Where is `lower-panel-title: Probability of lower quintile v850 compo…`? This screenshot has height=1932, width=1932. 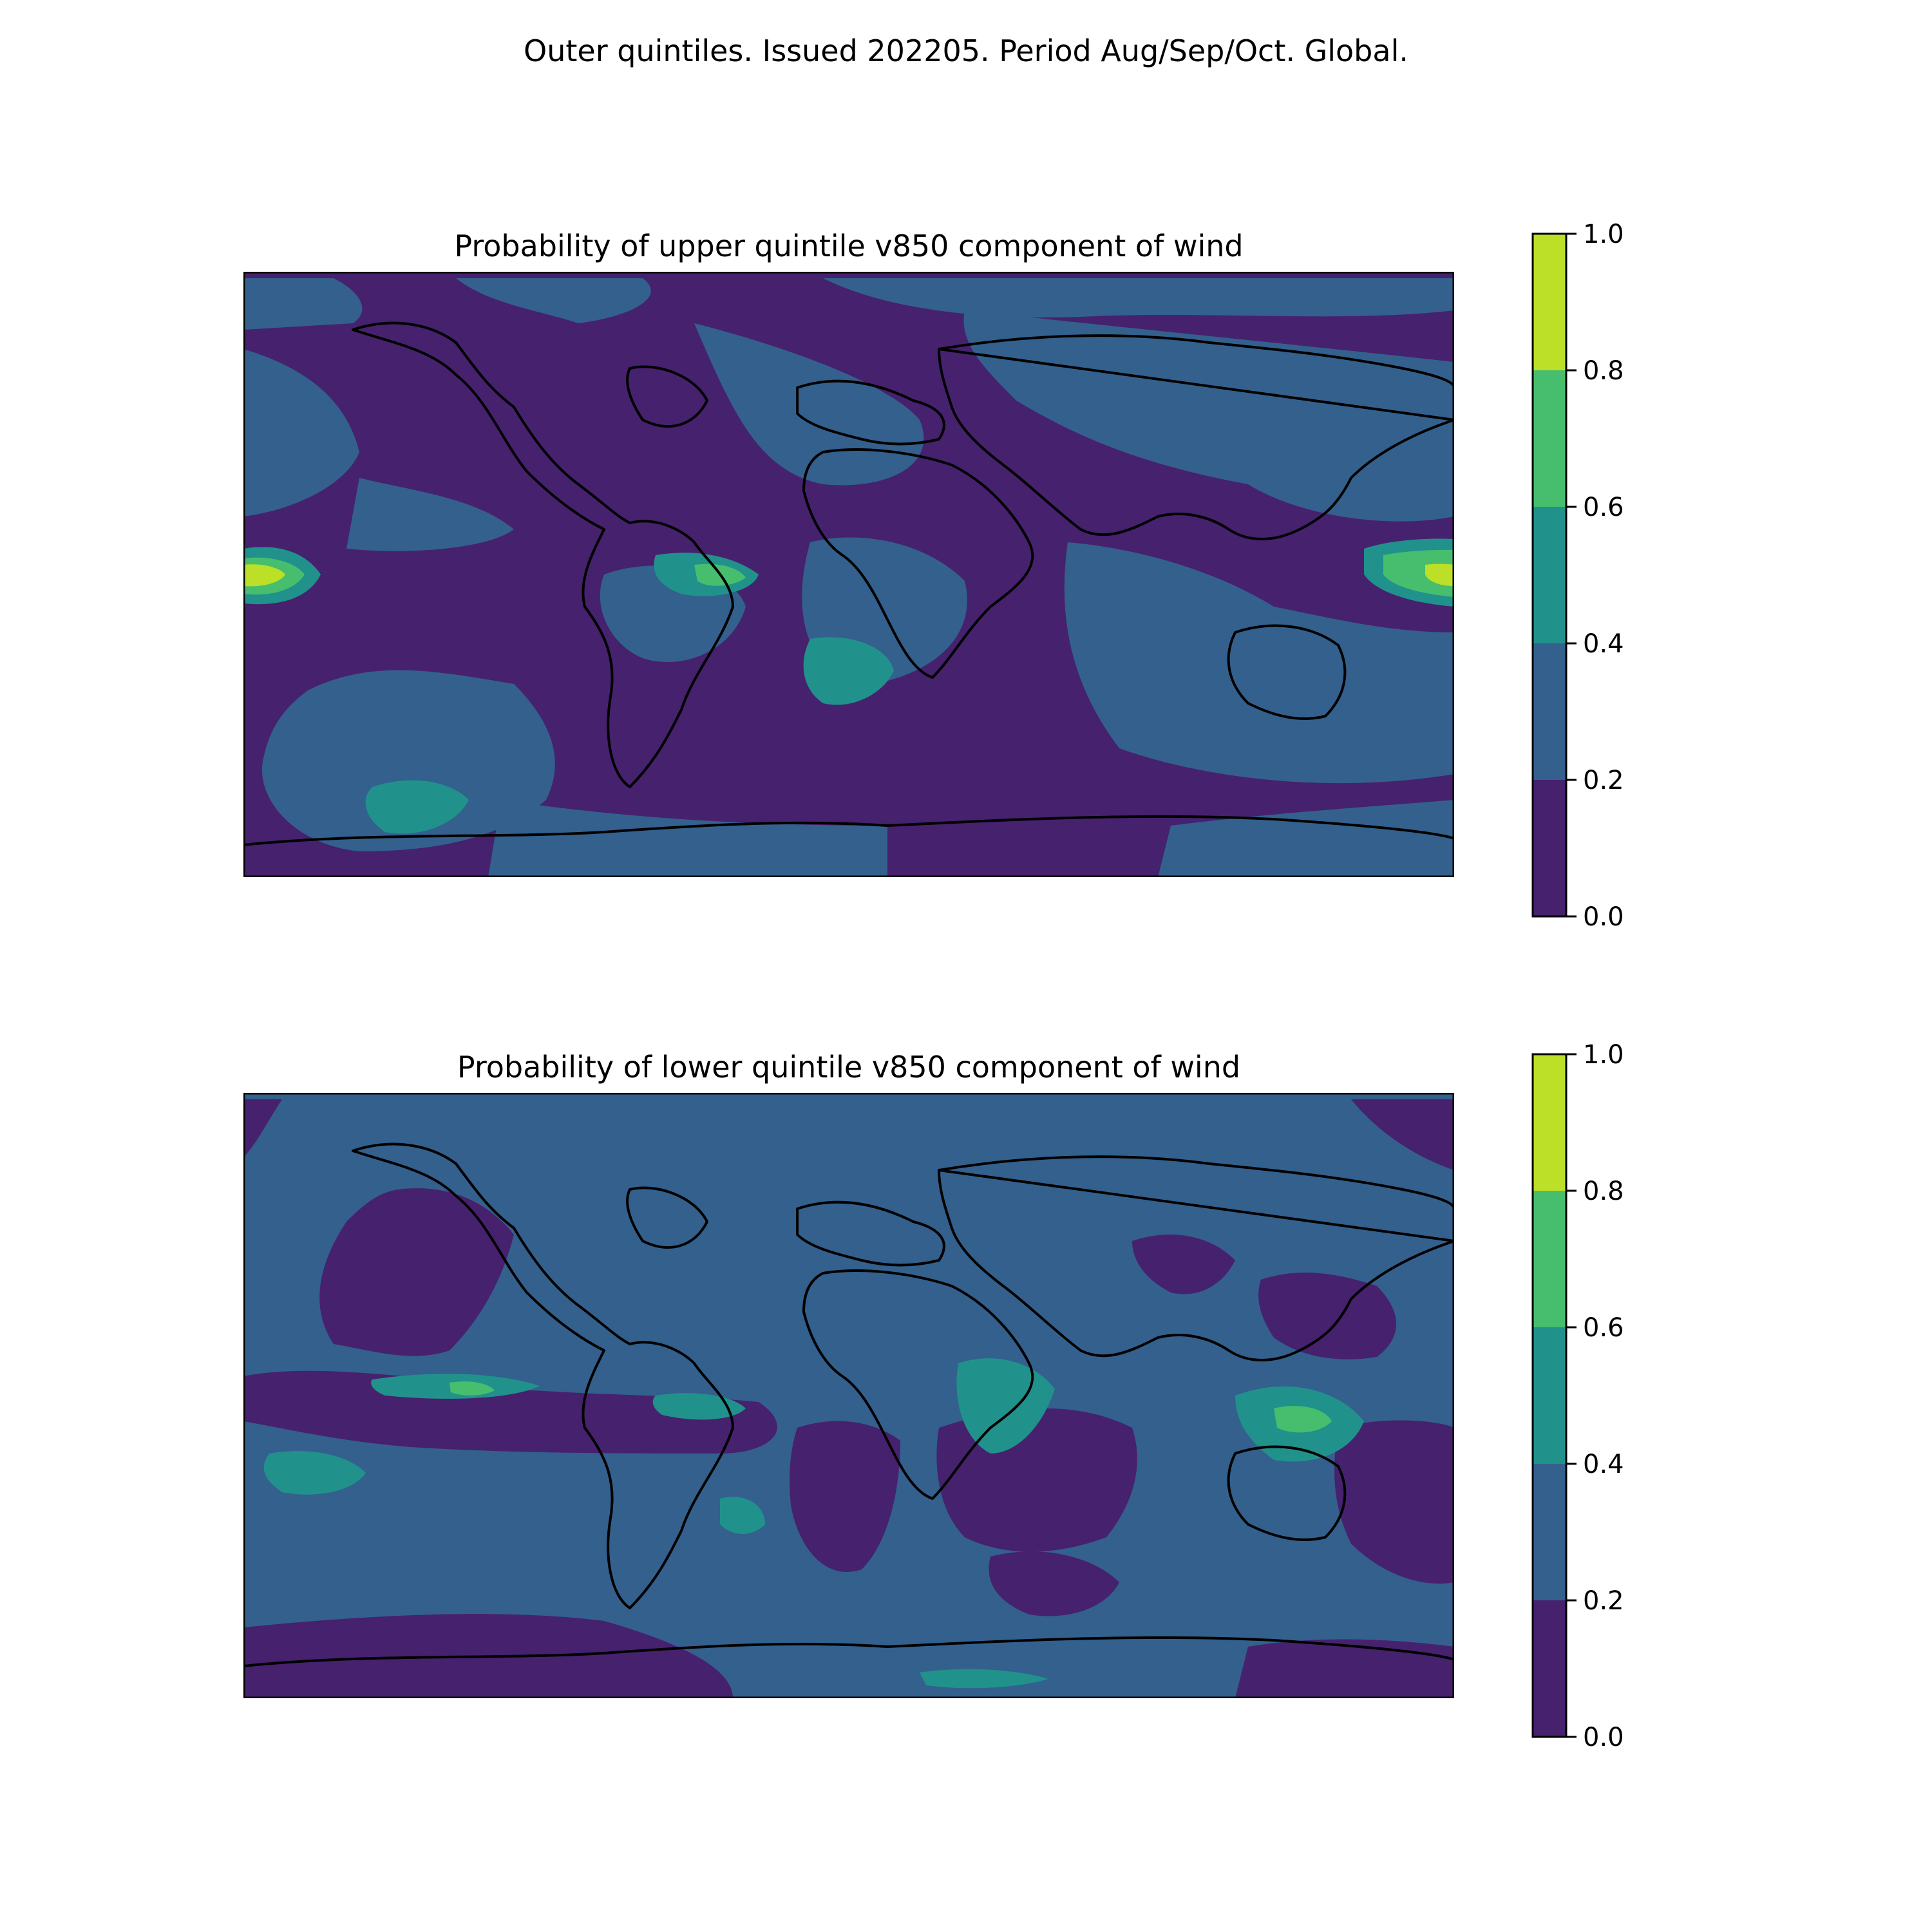 lower-panel-title: Probability of lower quintile v850 compo… is located at coordinates (849, 1067).